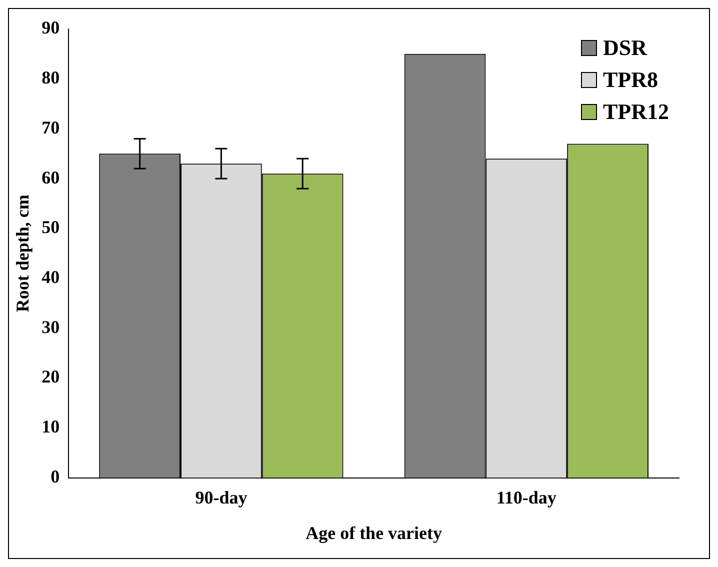 This screenshot has height=567, width=718. I want to click on y-tick-label: 70, so click(51, 127).